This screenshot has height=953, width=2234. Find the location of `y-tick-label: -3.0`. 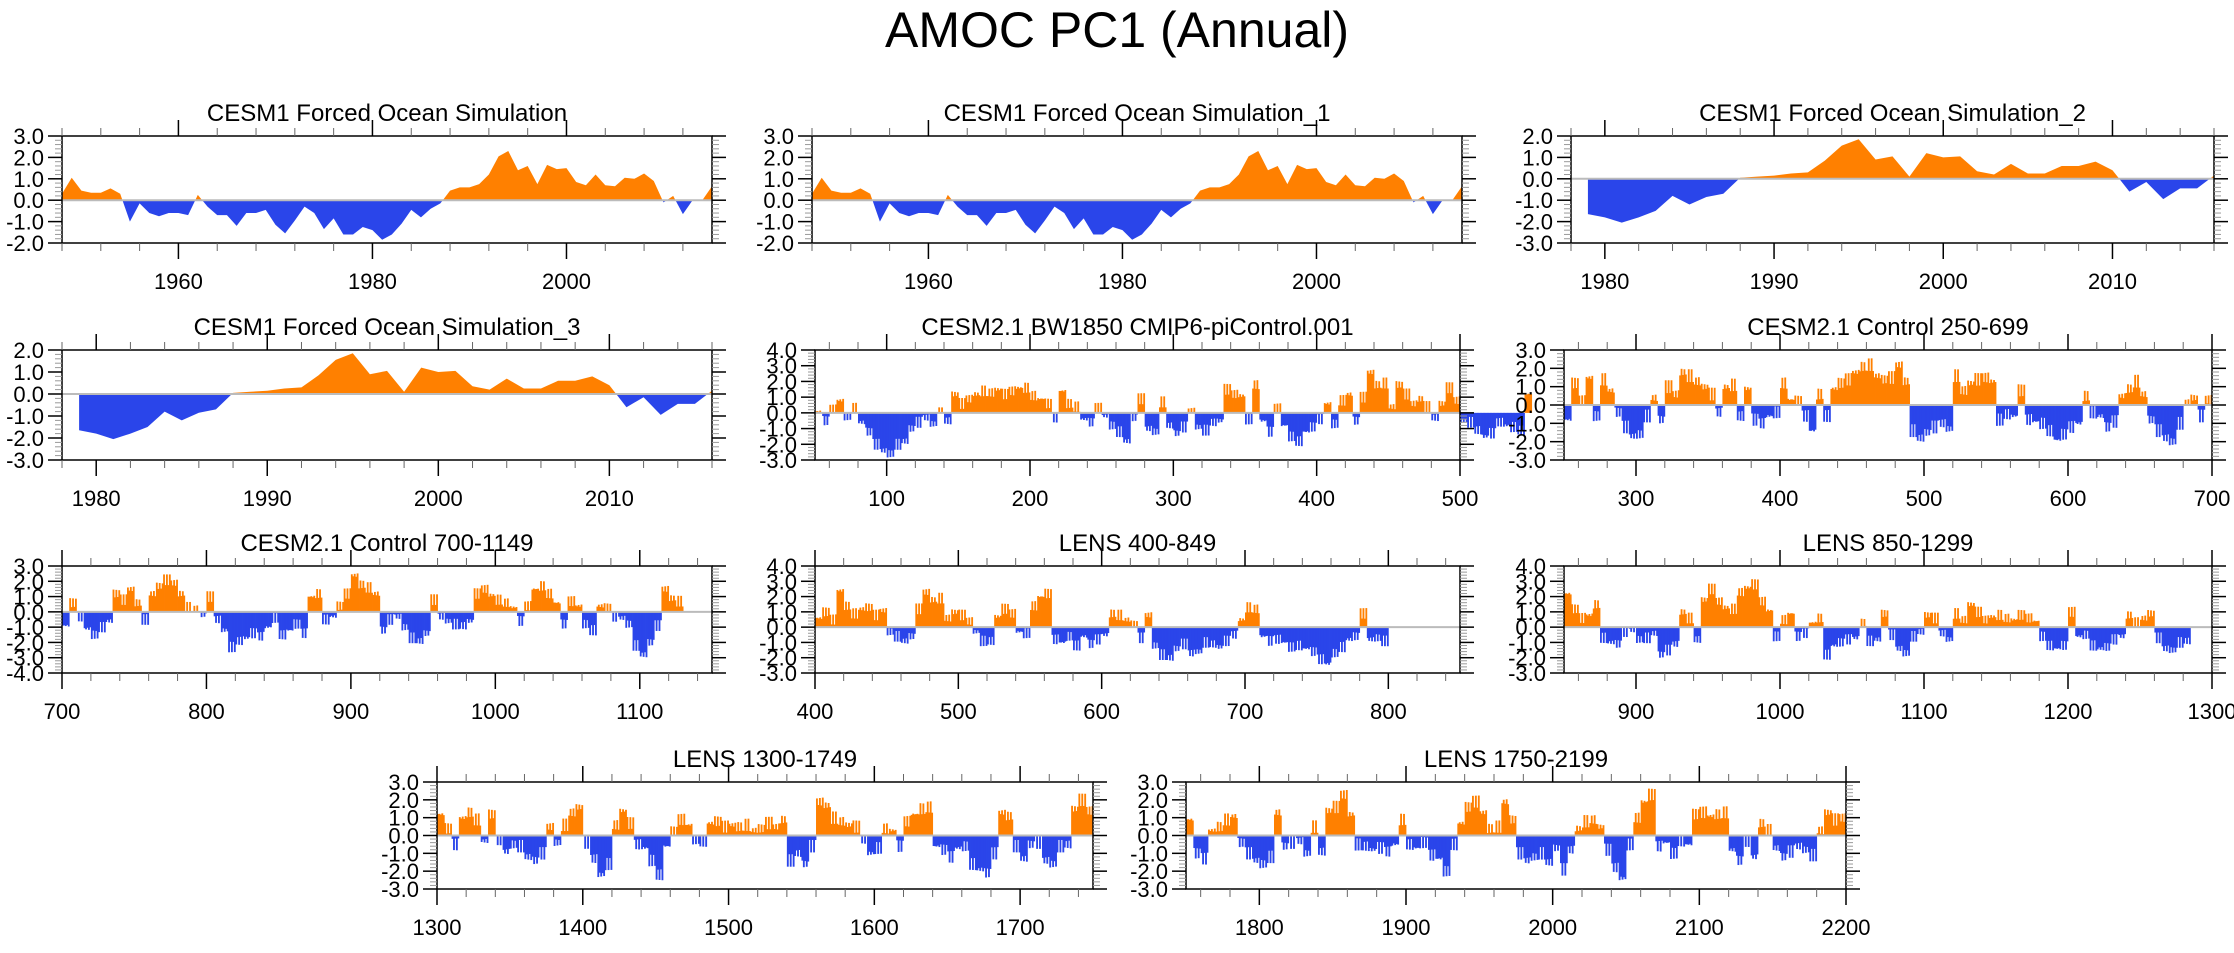

y-tick-label: -3.0 is located at coordinates (25, 460).